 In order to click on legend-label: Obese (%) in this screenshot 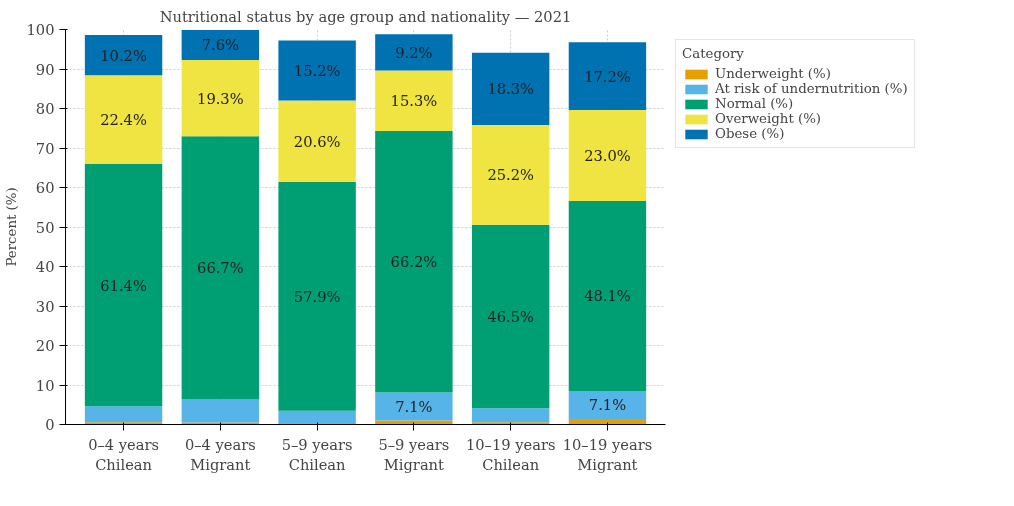, I will do `click(750, 133)`.